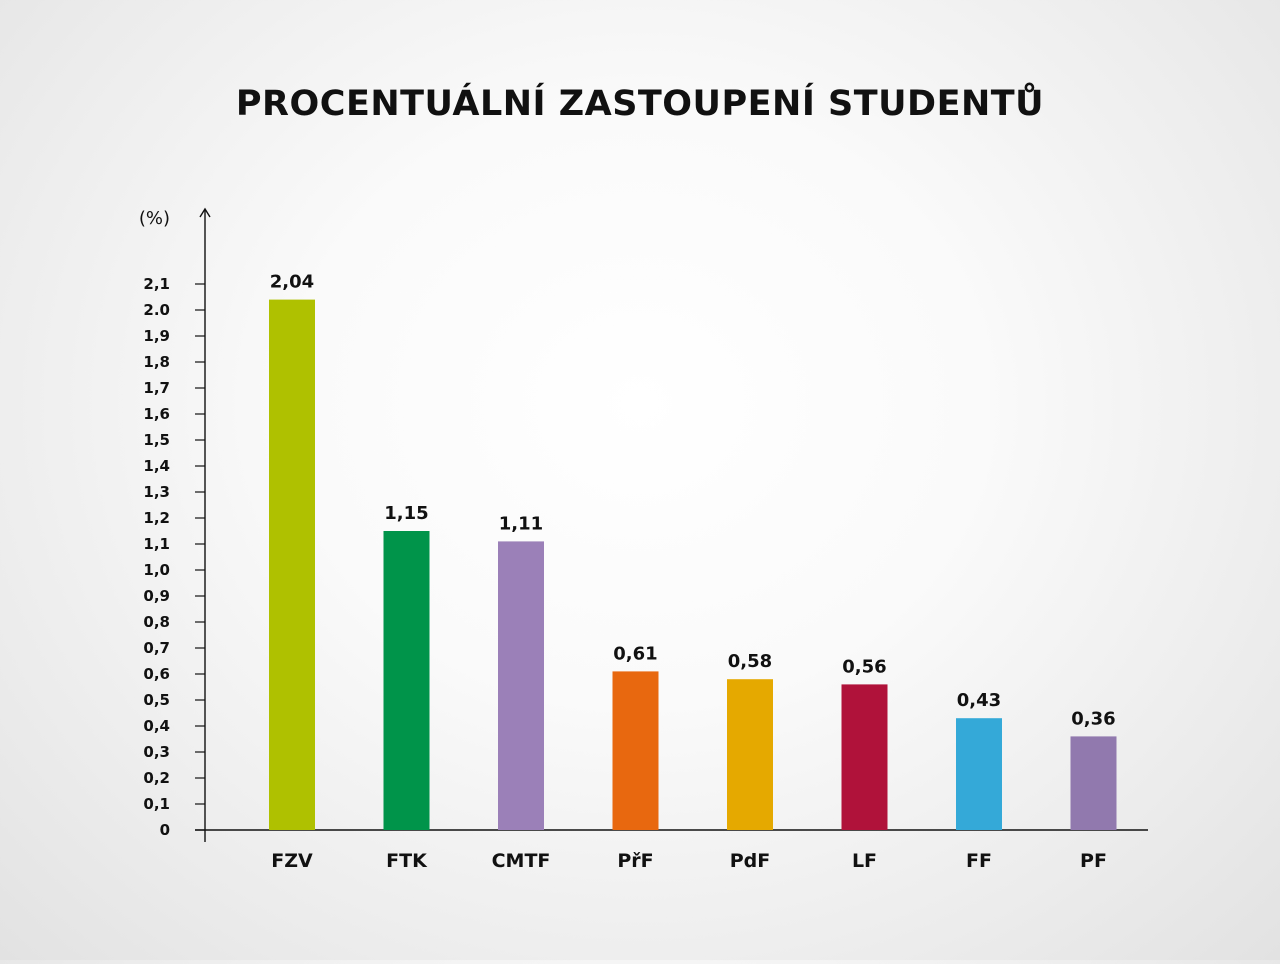 The height and width of the screenshot is (964, 1280). What do you see at coordinates (156, 804) in the screenshot?
I see `y-tick-label: 0,1` at bounding box center [156, 804].